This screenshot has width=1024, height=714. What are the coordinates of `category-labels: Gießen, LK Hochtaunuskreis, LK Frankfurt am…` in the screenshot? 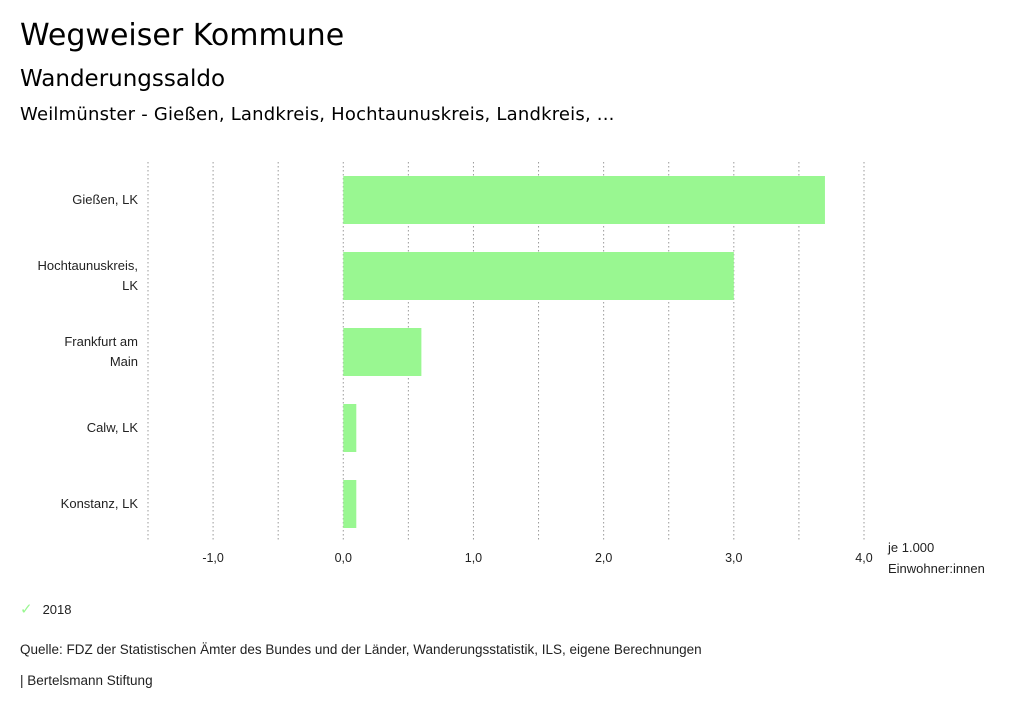 It's located at (88, 351).